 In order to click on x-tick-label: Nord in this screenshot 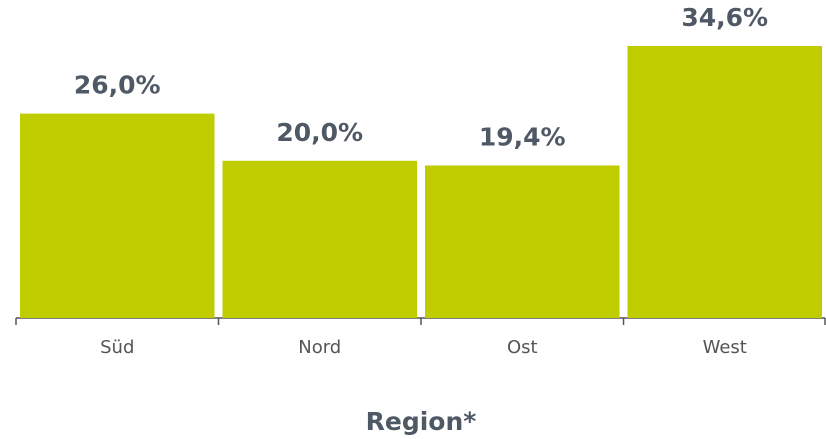, I will do `click(319, 347)`.